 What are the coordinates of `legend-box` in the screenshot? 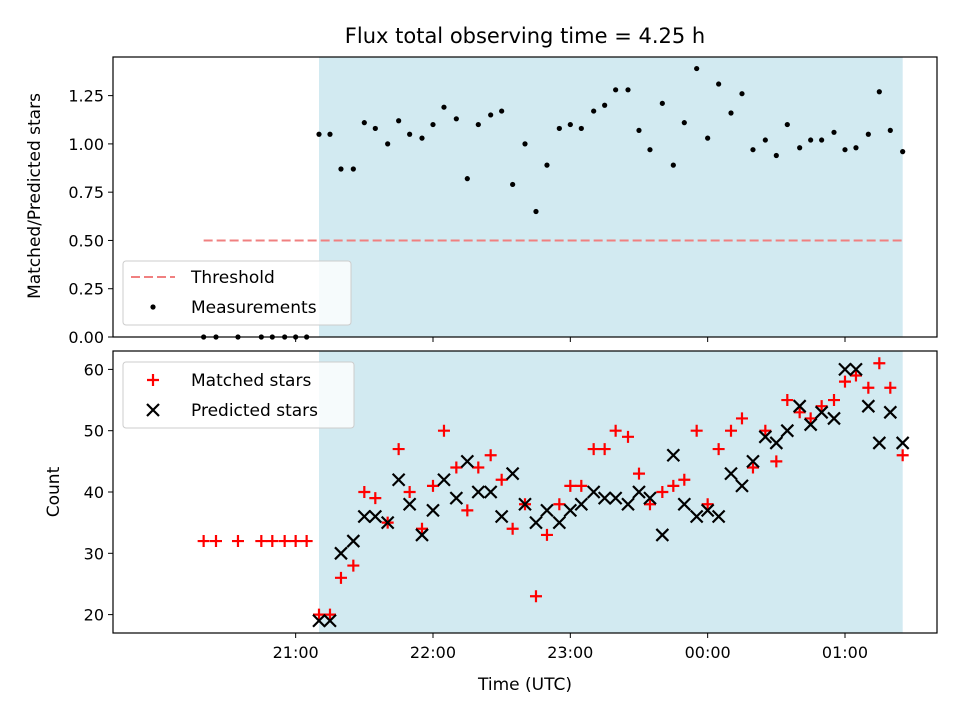 It's located at (237, 293).